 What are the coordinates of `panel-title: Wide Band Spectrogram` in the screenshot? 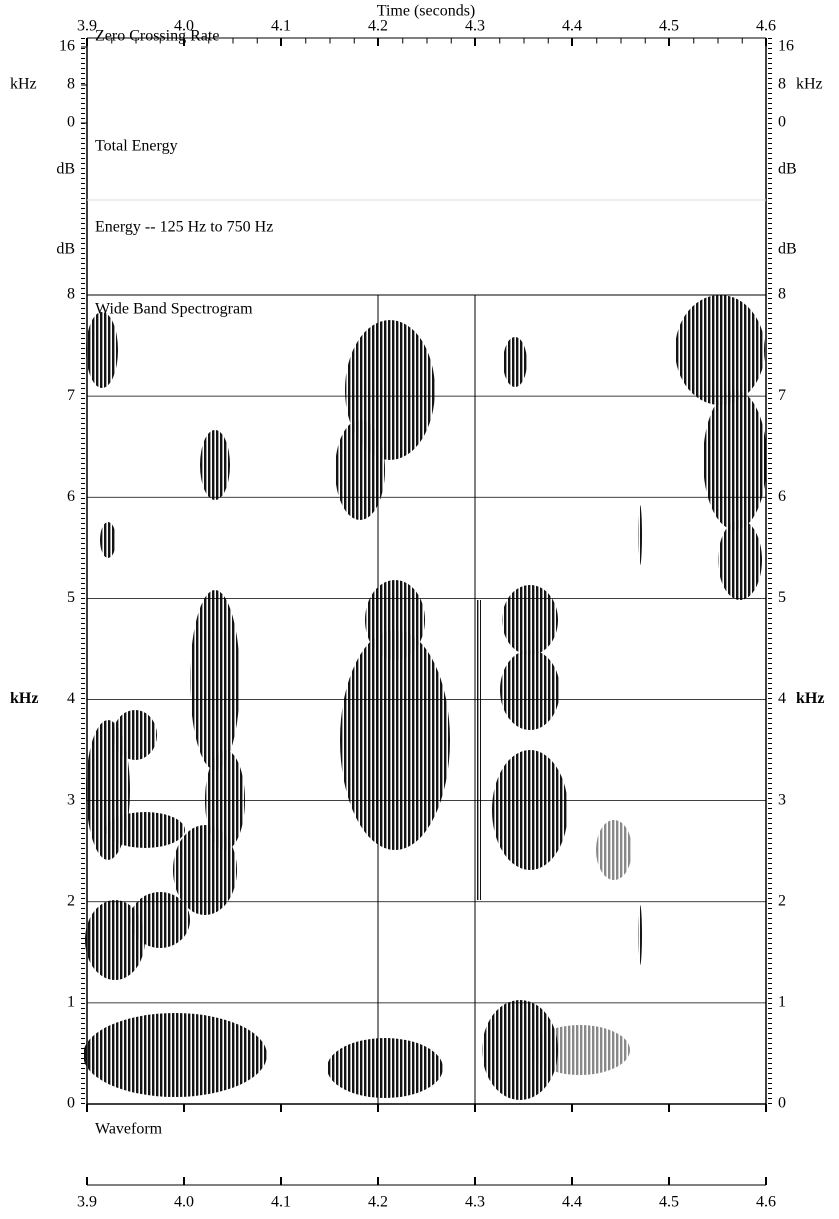 It's located at (174, 309).